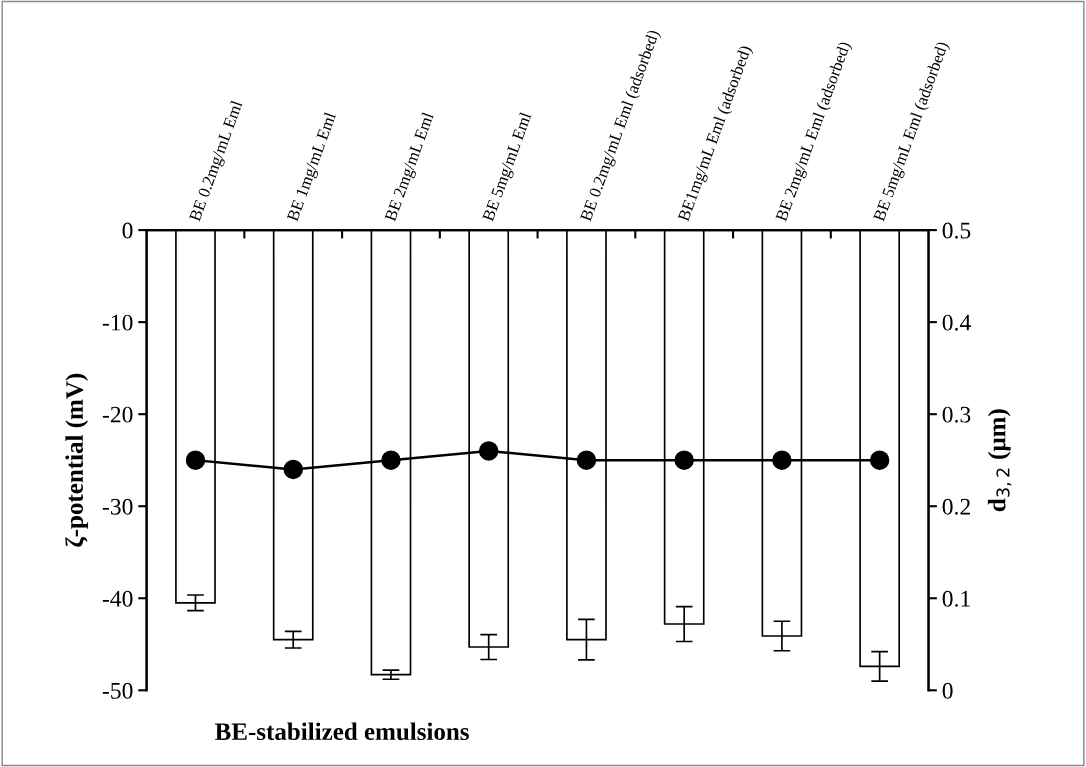 This screenshot has width=1086, height=767. I want to click on y2-tick-label: 0, so click(947, 690).